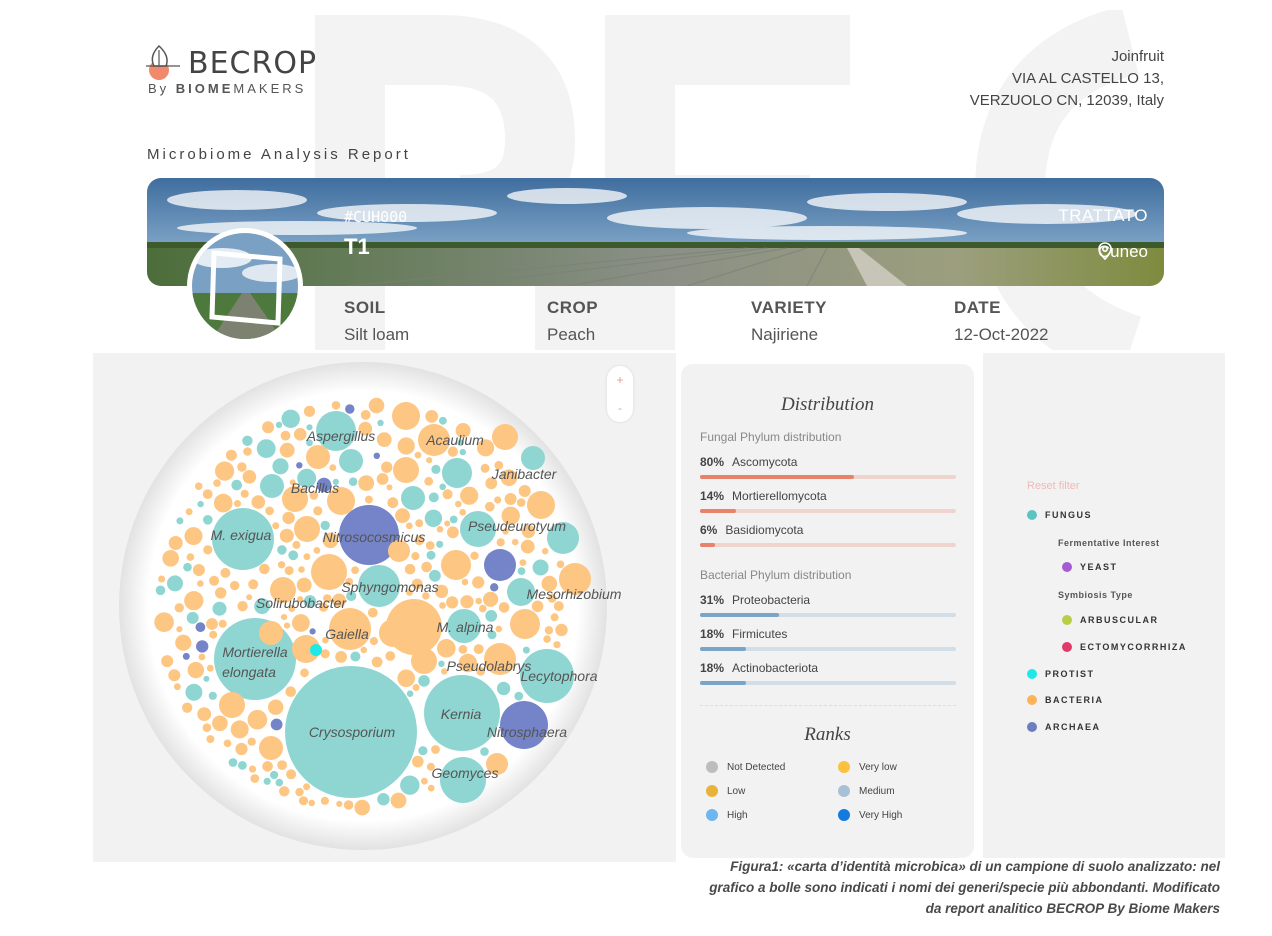  Describe the element at coordinates (316, 650) in the screenshot. I see `protist-bubble` at that location.